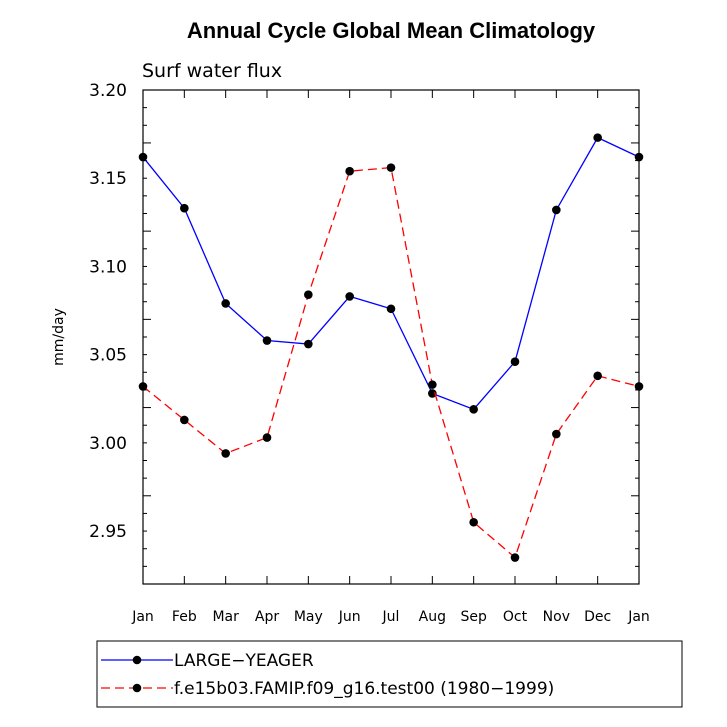 The image size is (727, 727). I want to click on x-tick-label: May, so click(308, 617).